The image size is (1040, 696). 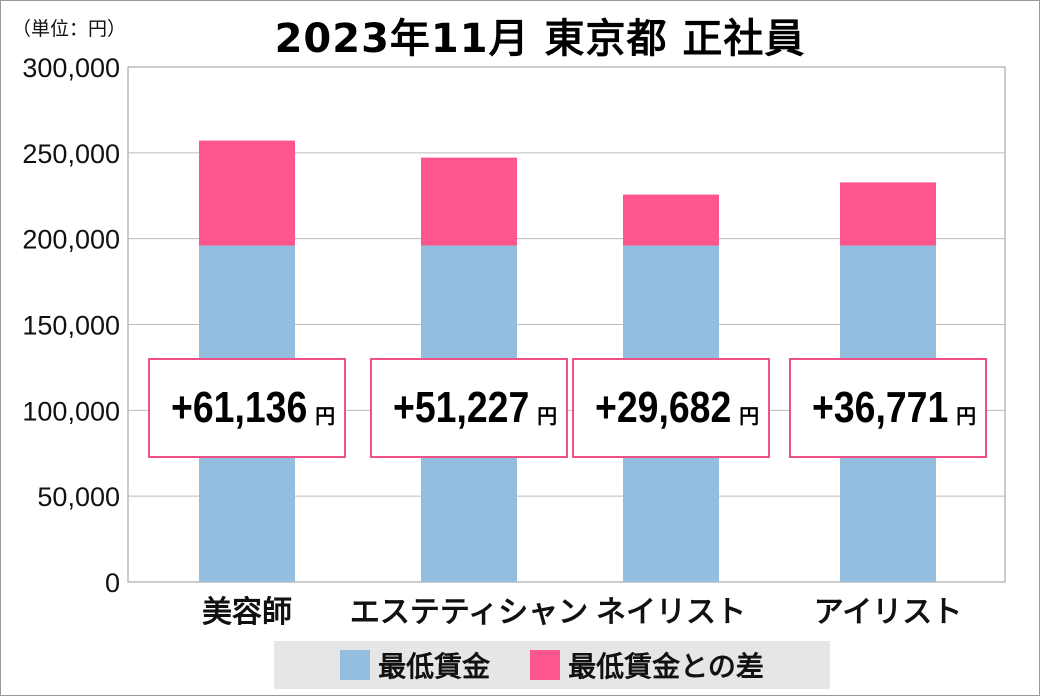 I want to click on y-tick-label: 150,000, so click(x=71, y=326).